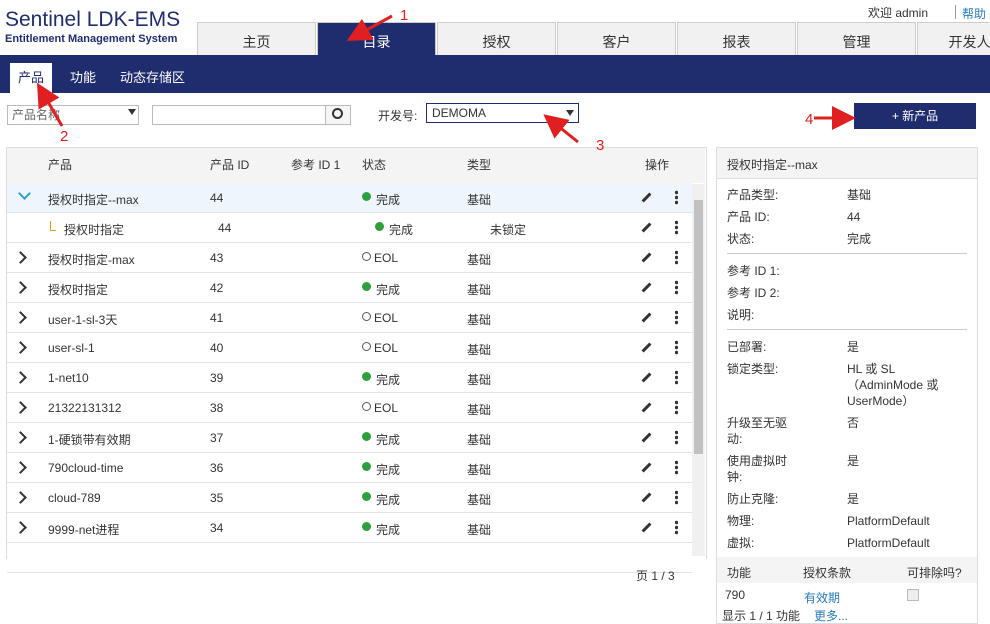 The width and height of the screenshot is (990, 624). Describe the element at coordinates (68, 378) in the screenshot. I see `product-name: 1-net10` at that location.